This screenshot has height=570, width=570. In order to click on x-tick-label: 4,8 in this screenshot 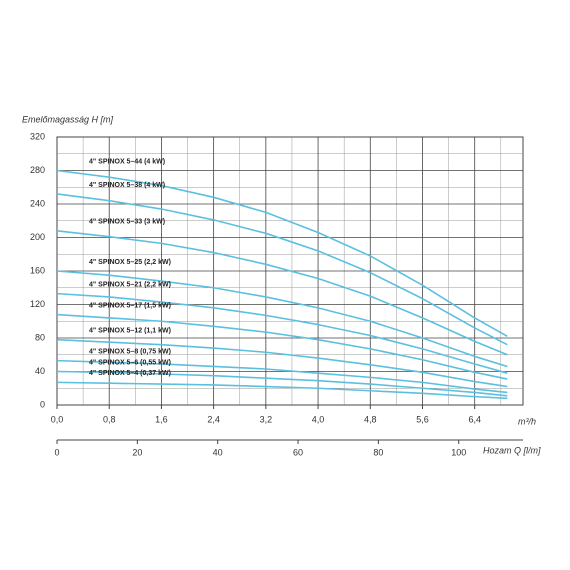, I will do `click(370, 419)`.